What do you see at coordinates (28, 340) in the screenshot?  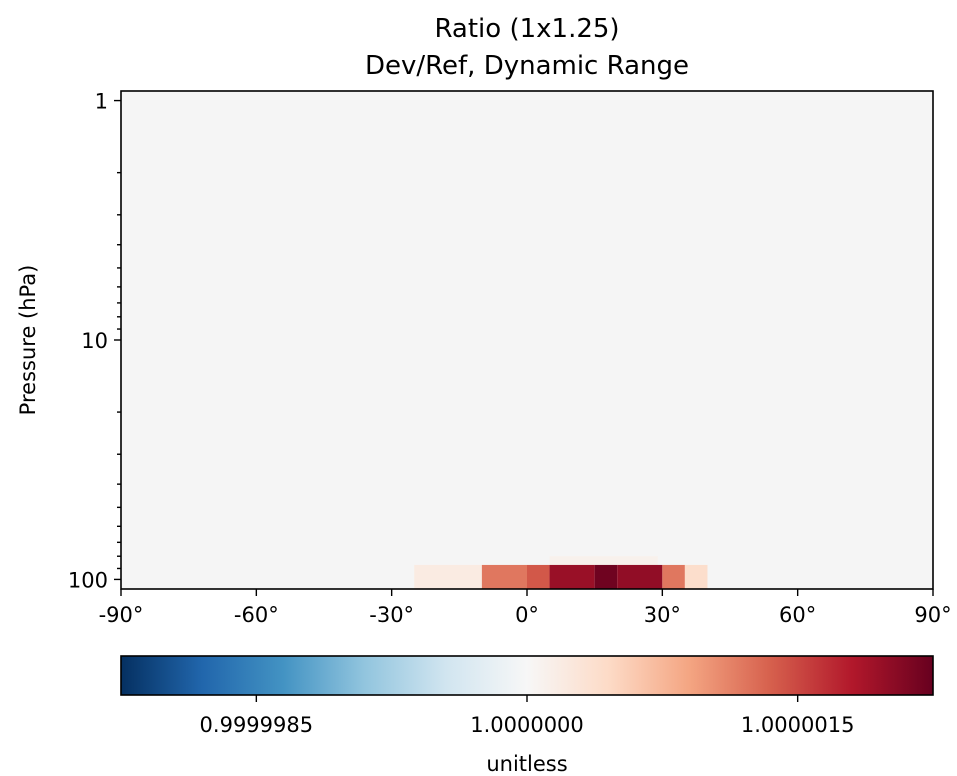 I see `y-axis-label: Pressure (hPa)` at bounding box center [28, 340].